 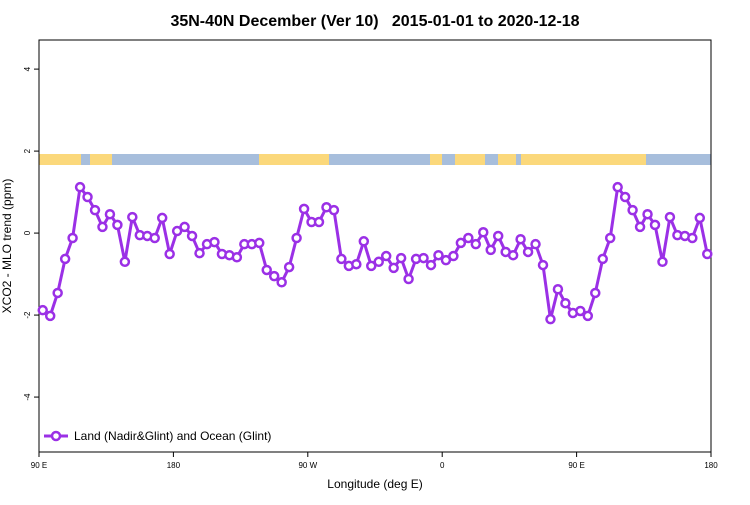 What do you see at coordinates (7, 246) in the screenshot?
I see `y-axis-title: XCO2 - MLO trend (ppm)` at bounding box center [7, 246].